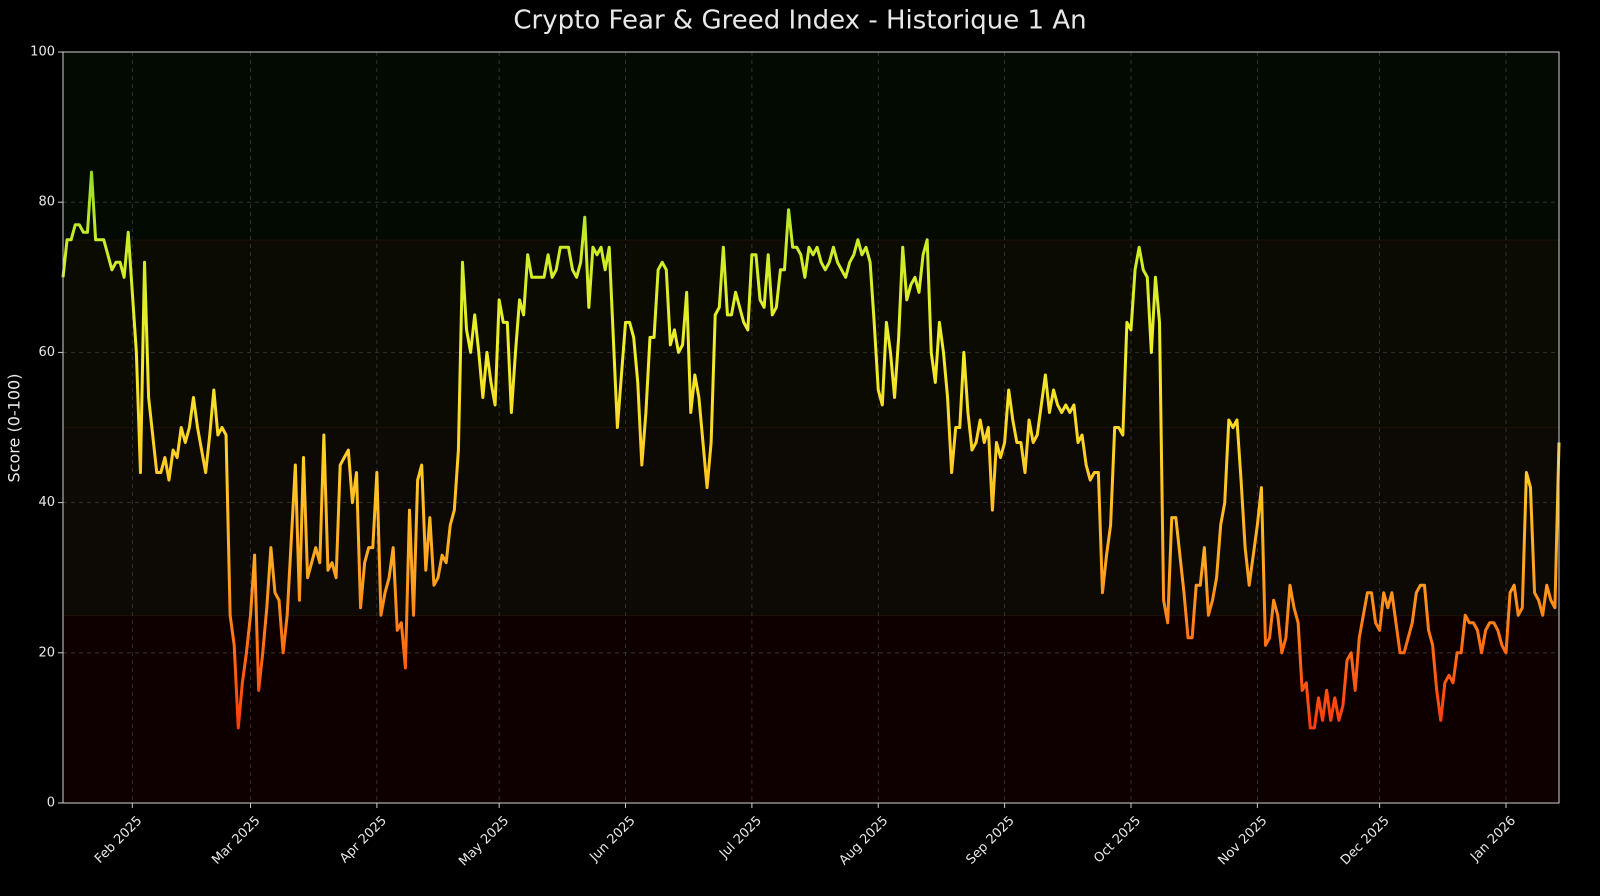 The width and height of the screenshot is (1600, 896). Describe the element at coordinates (1493, 839) in the screenshot. I see `x-tick-label: Jan 2026` at that location.